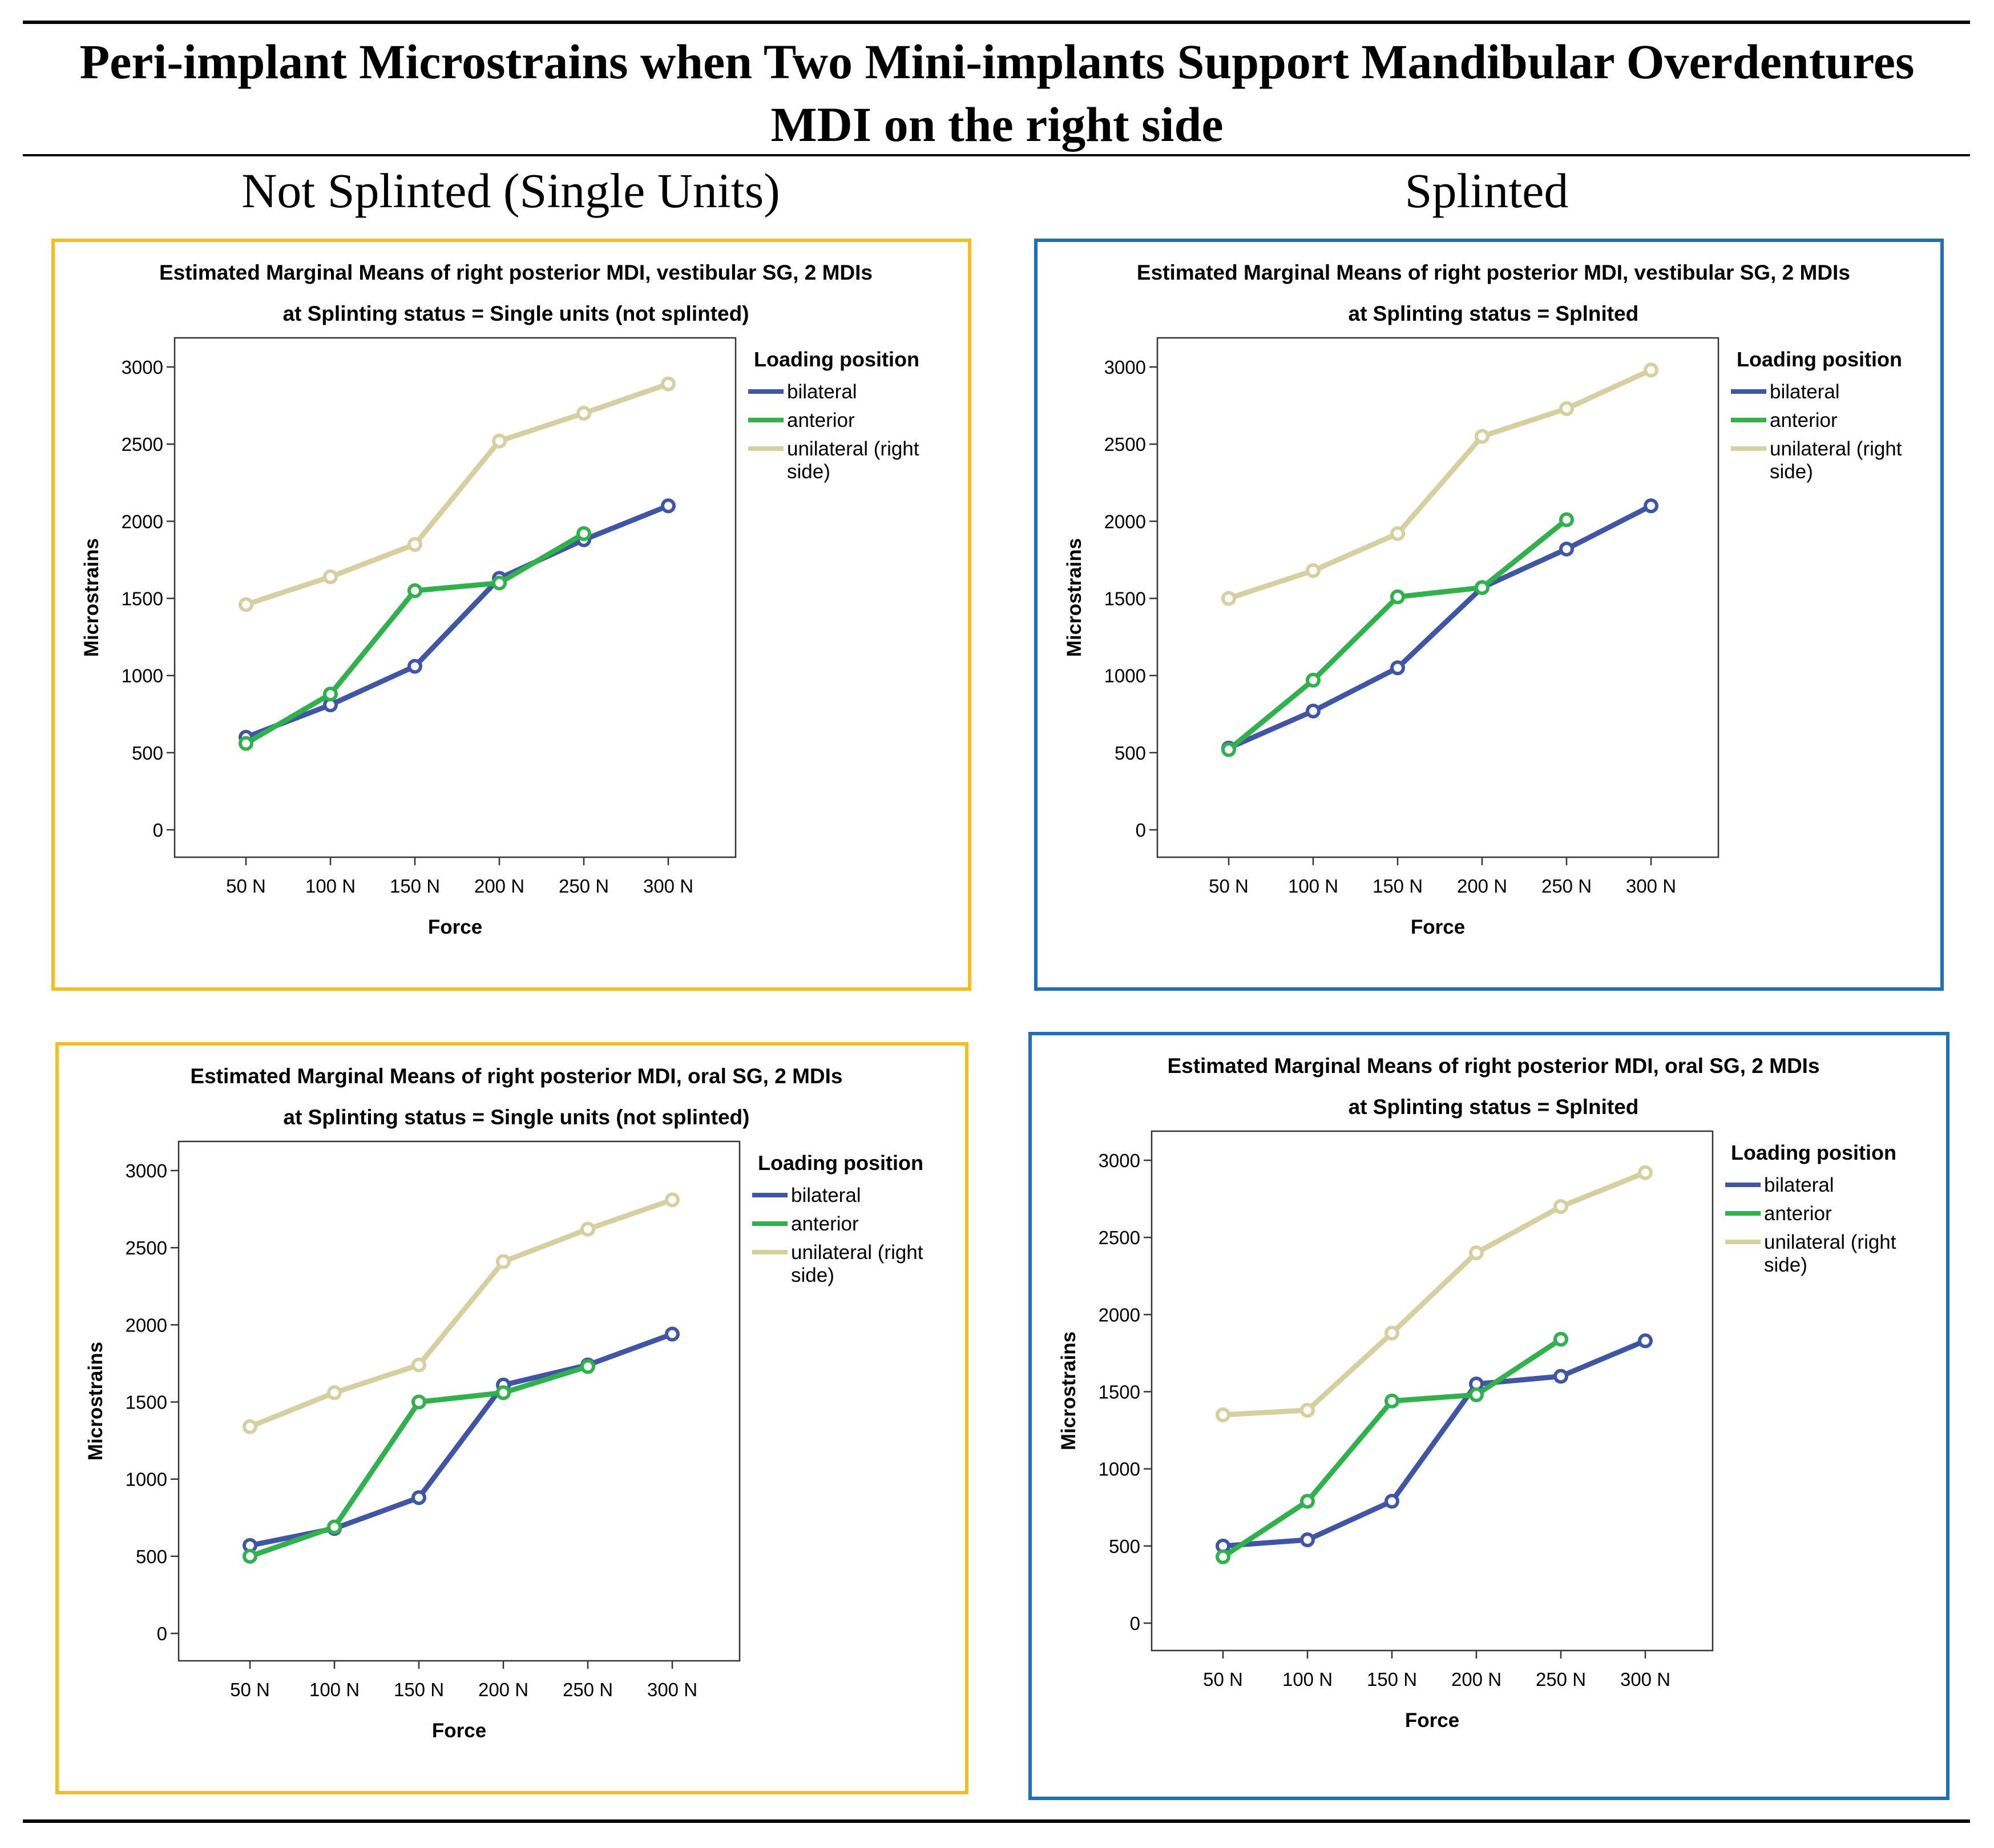 This screenshot has width=1994, height=1848. I want to click on top-rule, so click(996, 23).